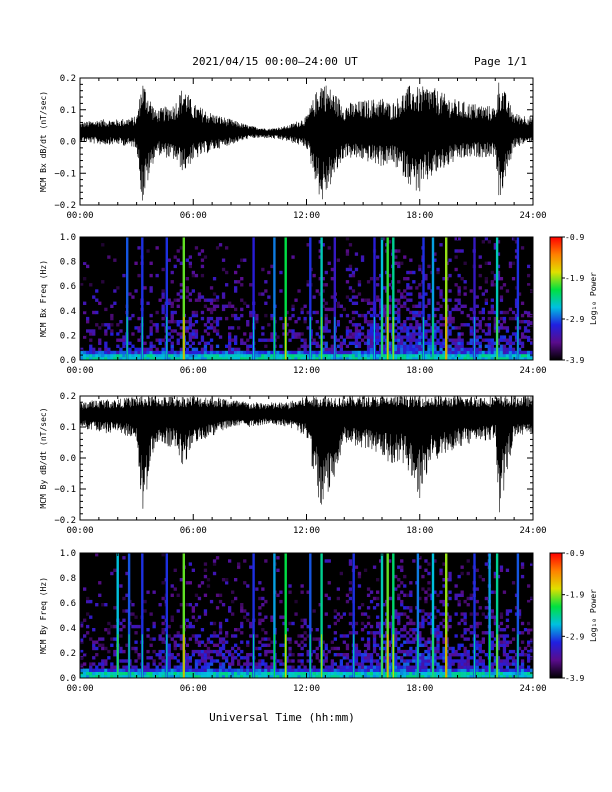 This screenshot has height=792, width=612. I want to click on y-tick-label: 0.2, so click(68, 654).